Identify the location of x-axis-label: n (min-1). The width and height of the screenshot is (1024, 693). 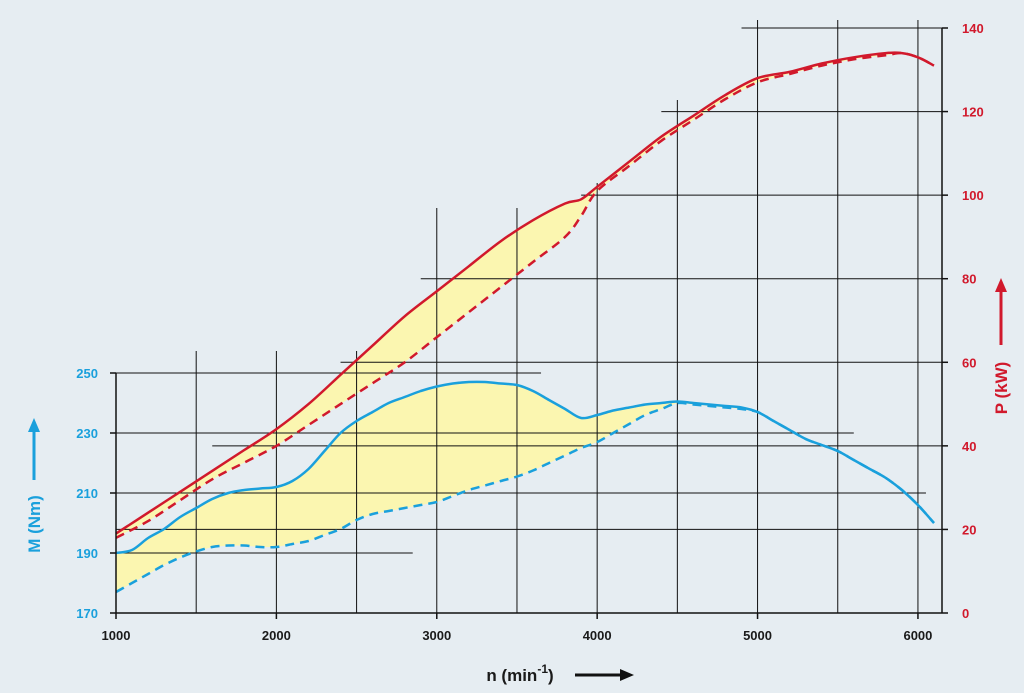
(519, 673).